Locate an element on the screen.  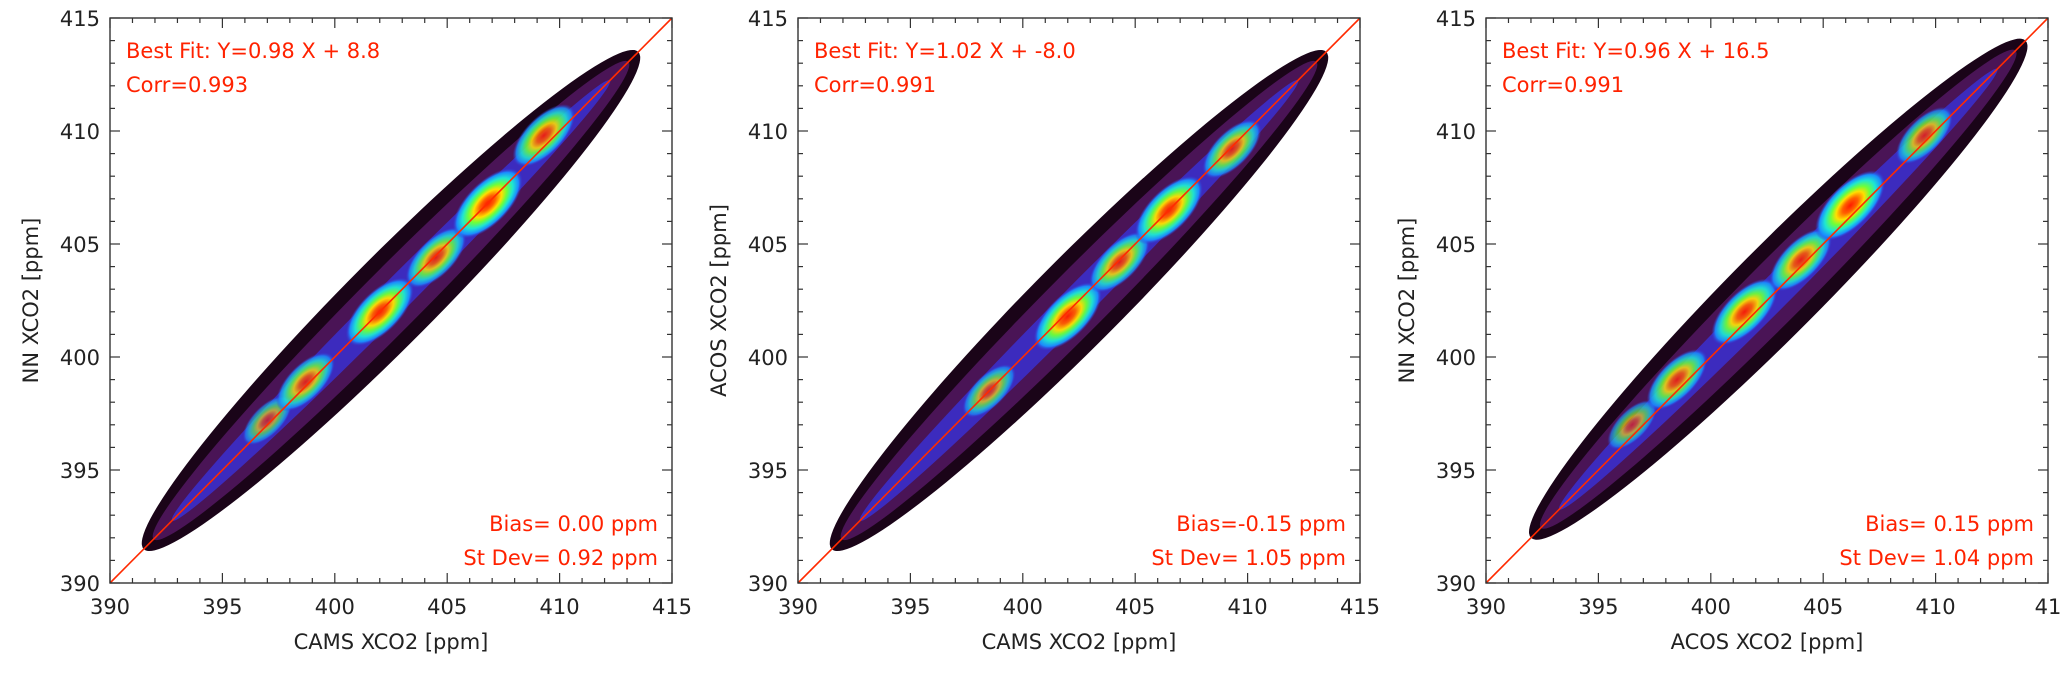
y-axis-label: ACOS XCO2 [ppm] is located at coordinates (719, 300).